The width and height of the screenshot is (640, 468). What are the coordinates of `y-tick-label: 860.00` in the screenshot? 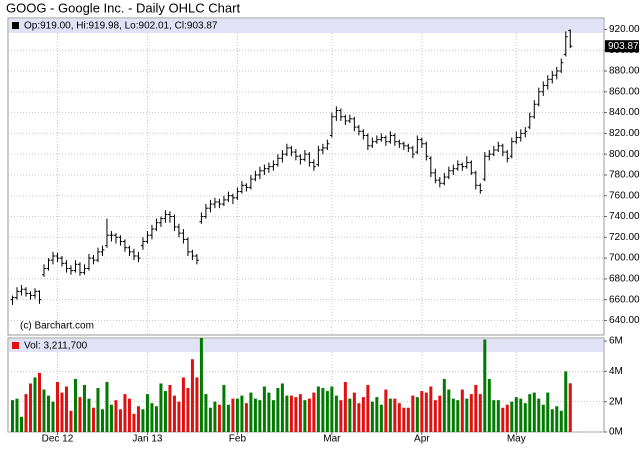 It's located at (624, 91).